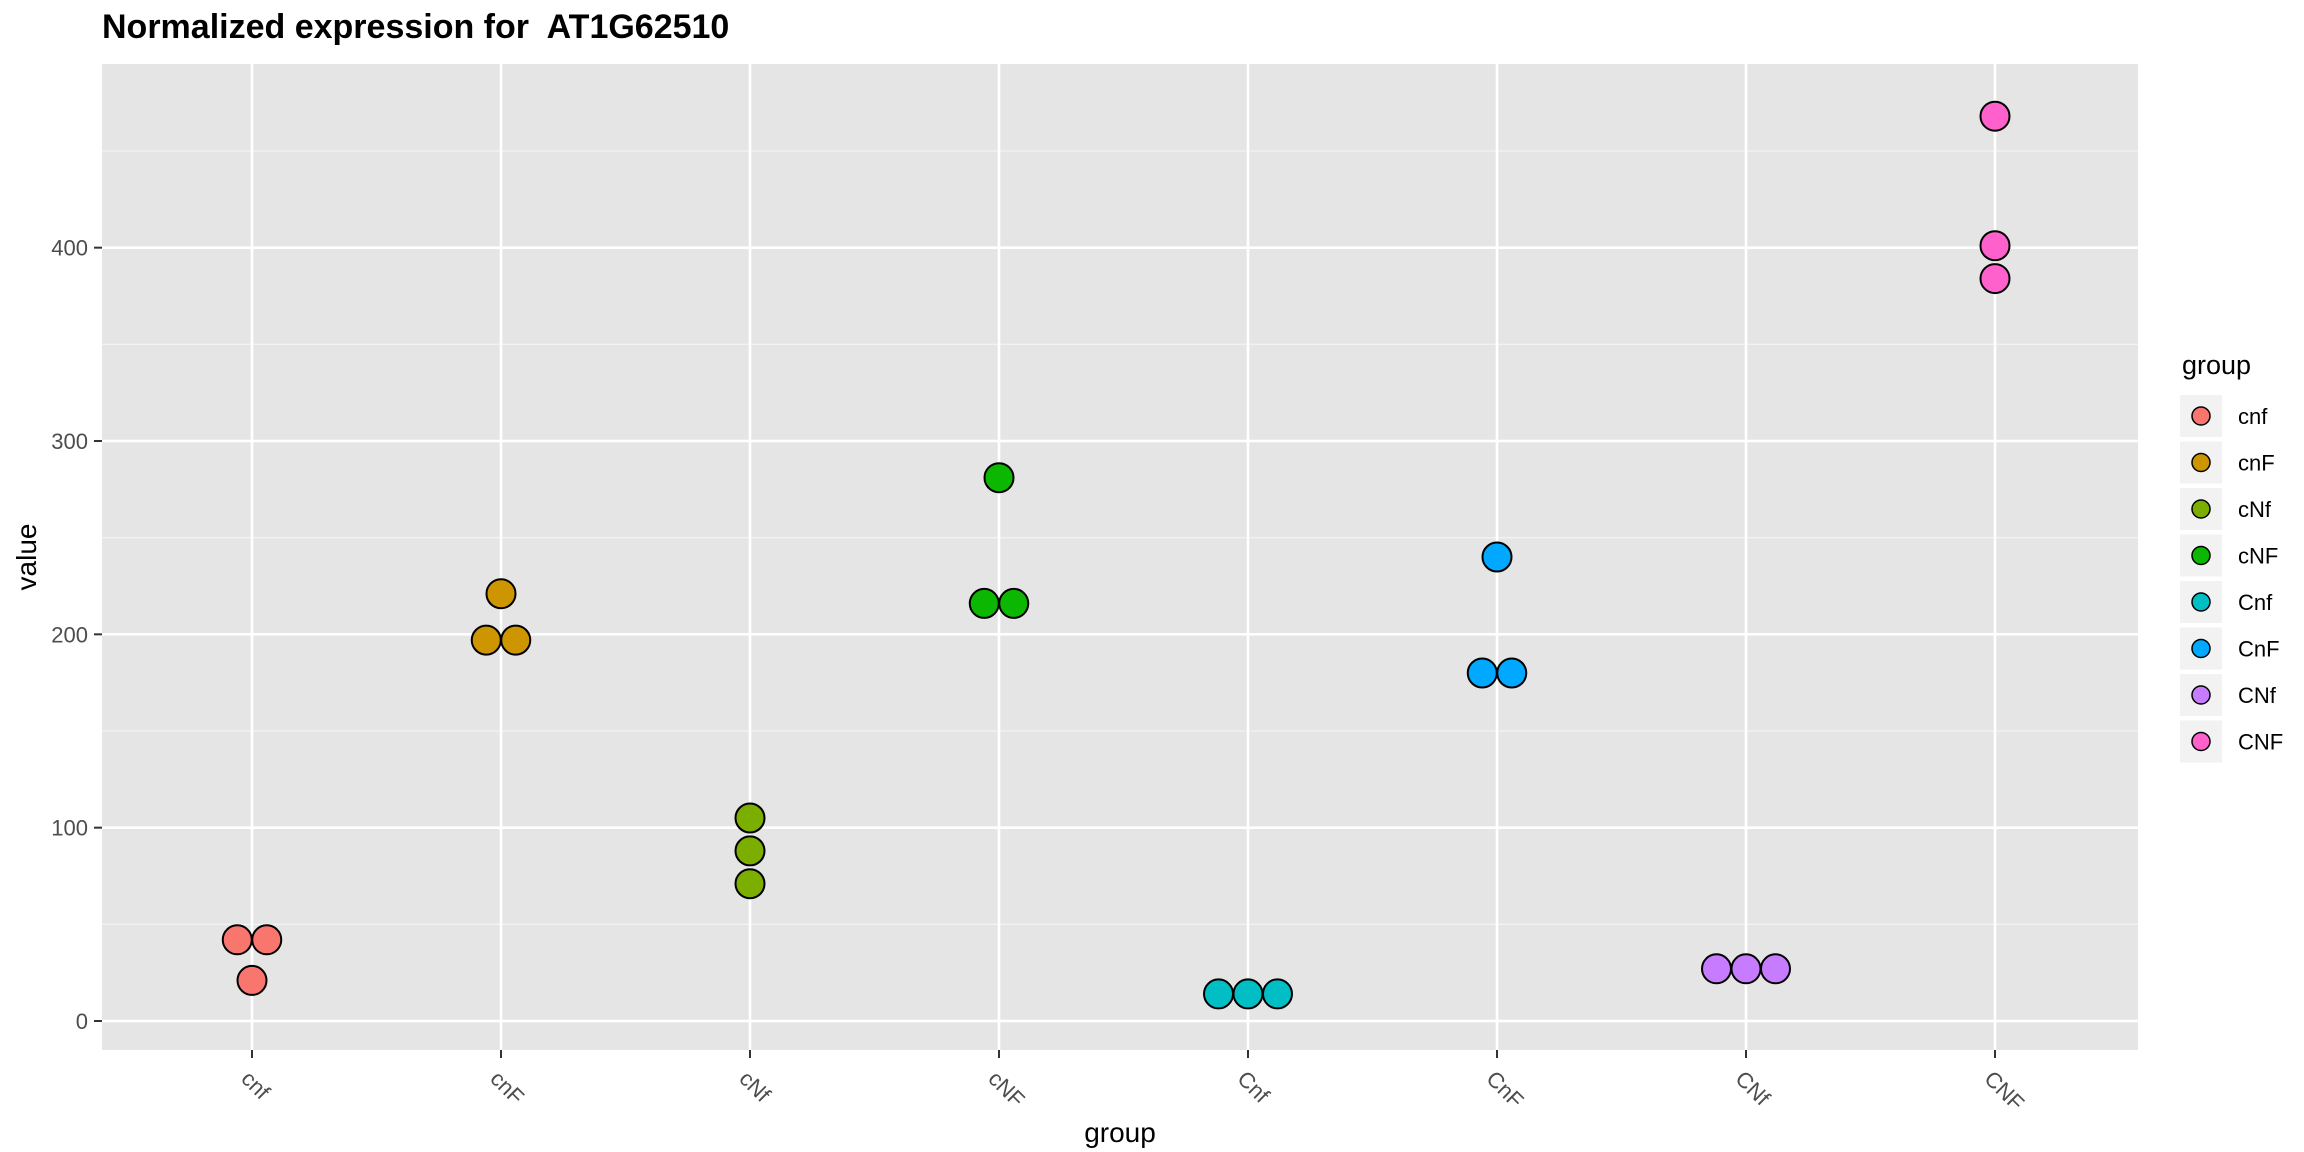 This screenshot has height=1152, width=2304. What do you see at coordinates (2201, 648) in the screenshot?
I see `legend-swatch-CnF` at bounding box center [2201, 648].